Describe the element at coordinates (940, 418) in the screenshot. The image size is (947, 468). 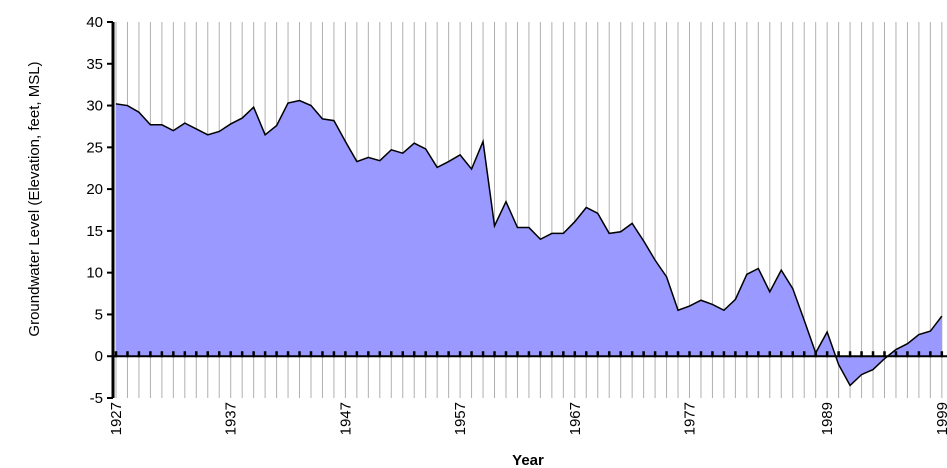
I see `x-tick-label: 1999` at that location.